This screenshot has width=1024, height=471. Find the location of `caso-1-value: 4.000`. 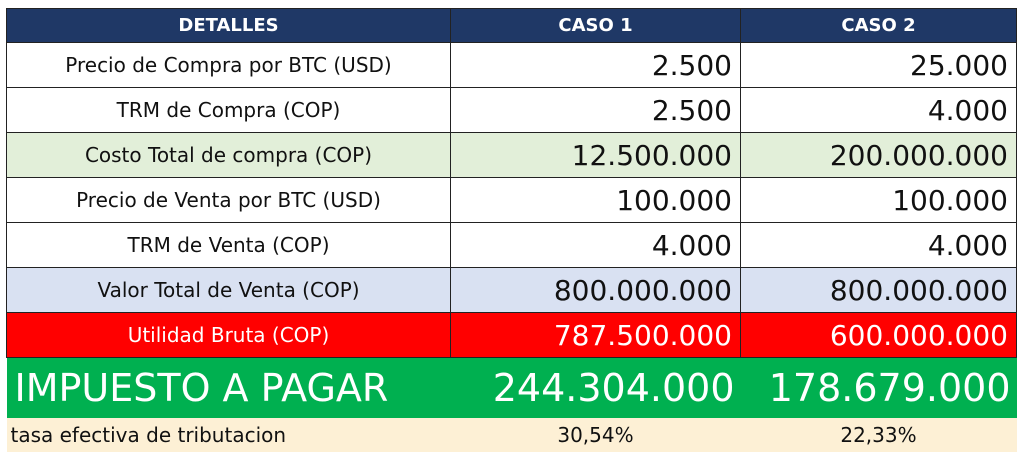

caso-1-value: 4.000 is located at coordinates (595, 245).